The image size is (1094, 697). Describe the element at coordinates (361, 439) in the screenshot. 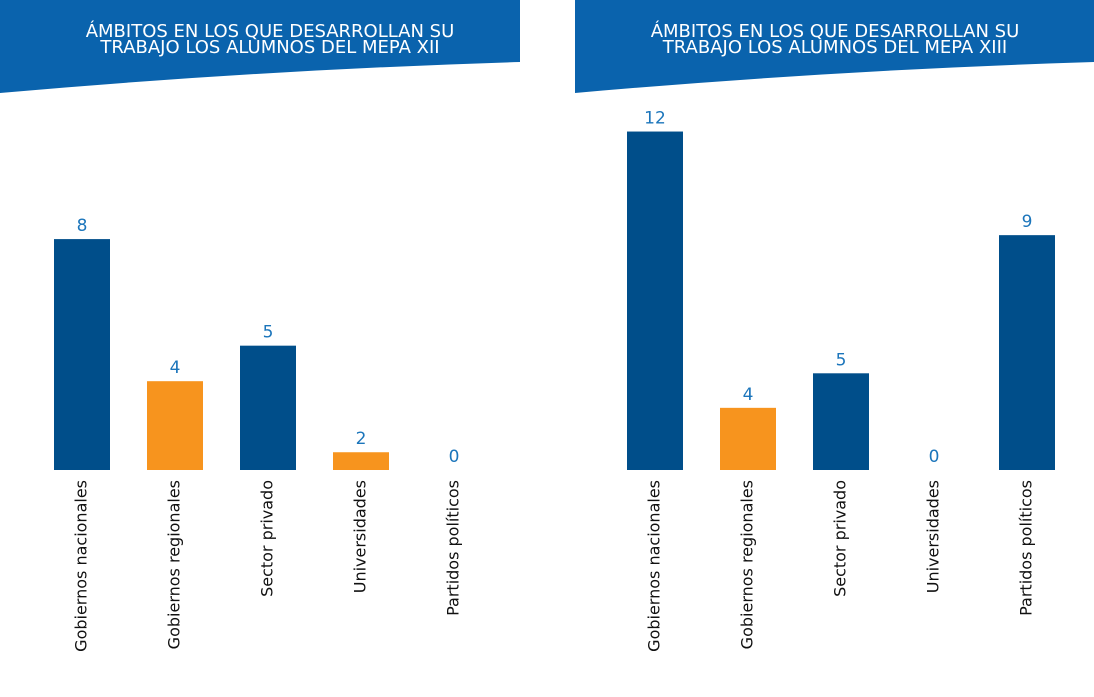

I see `value-label: 2` at that location.